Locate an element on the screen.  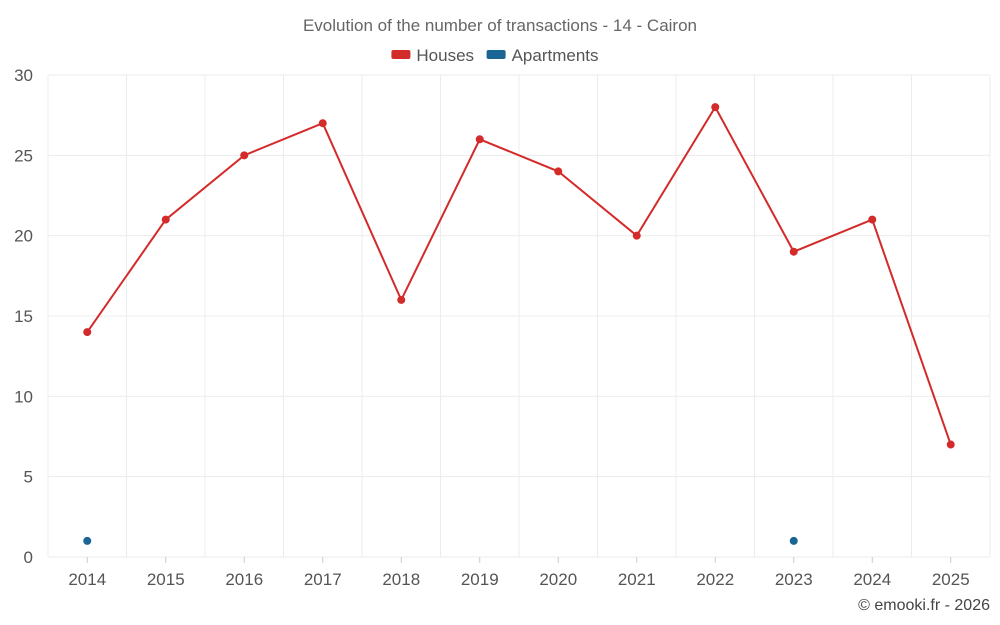
x-tick-label: 2022 is located at coordinates (715, 579).